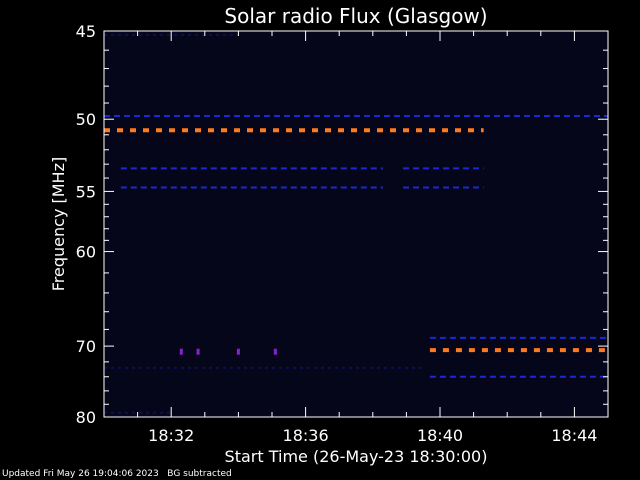 This screenshot has height=480, width=640. I want to click on y-axis-label: Frequency [MHz], so click(58, 224).